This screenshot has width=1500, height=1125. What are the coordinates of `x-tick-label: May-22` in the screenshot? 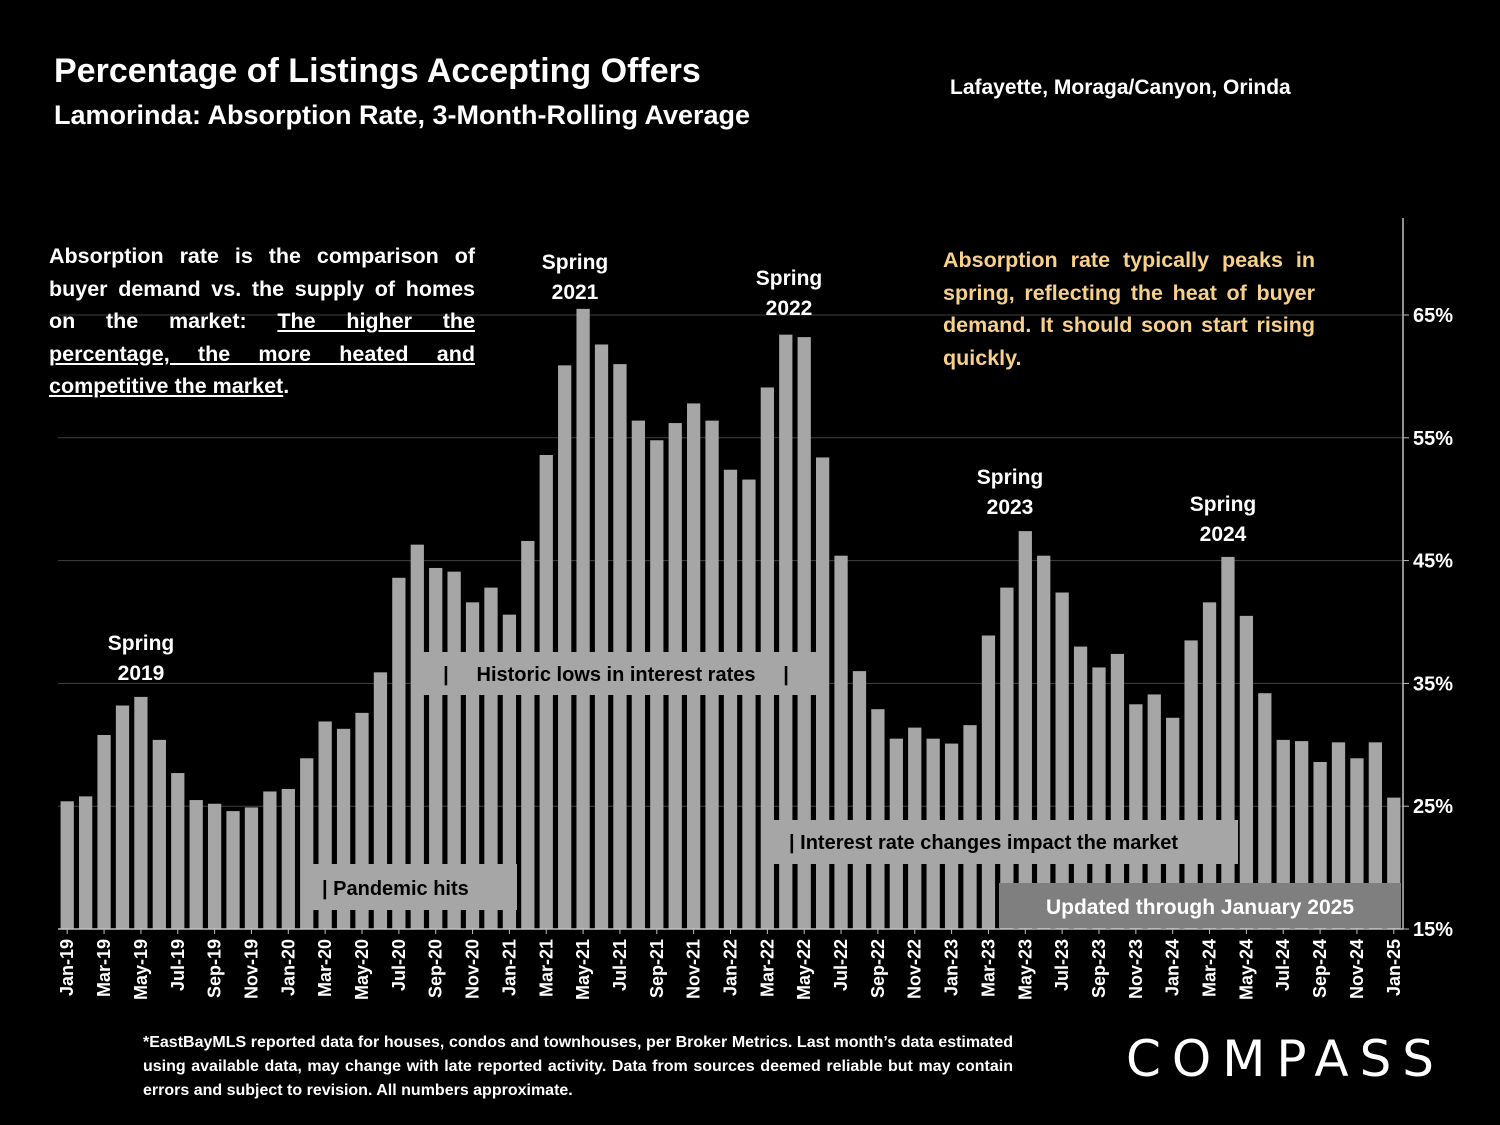 It's located at (804, 969).